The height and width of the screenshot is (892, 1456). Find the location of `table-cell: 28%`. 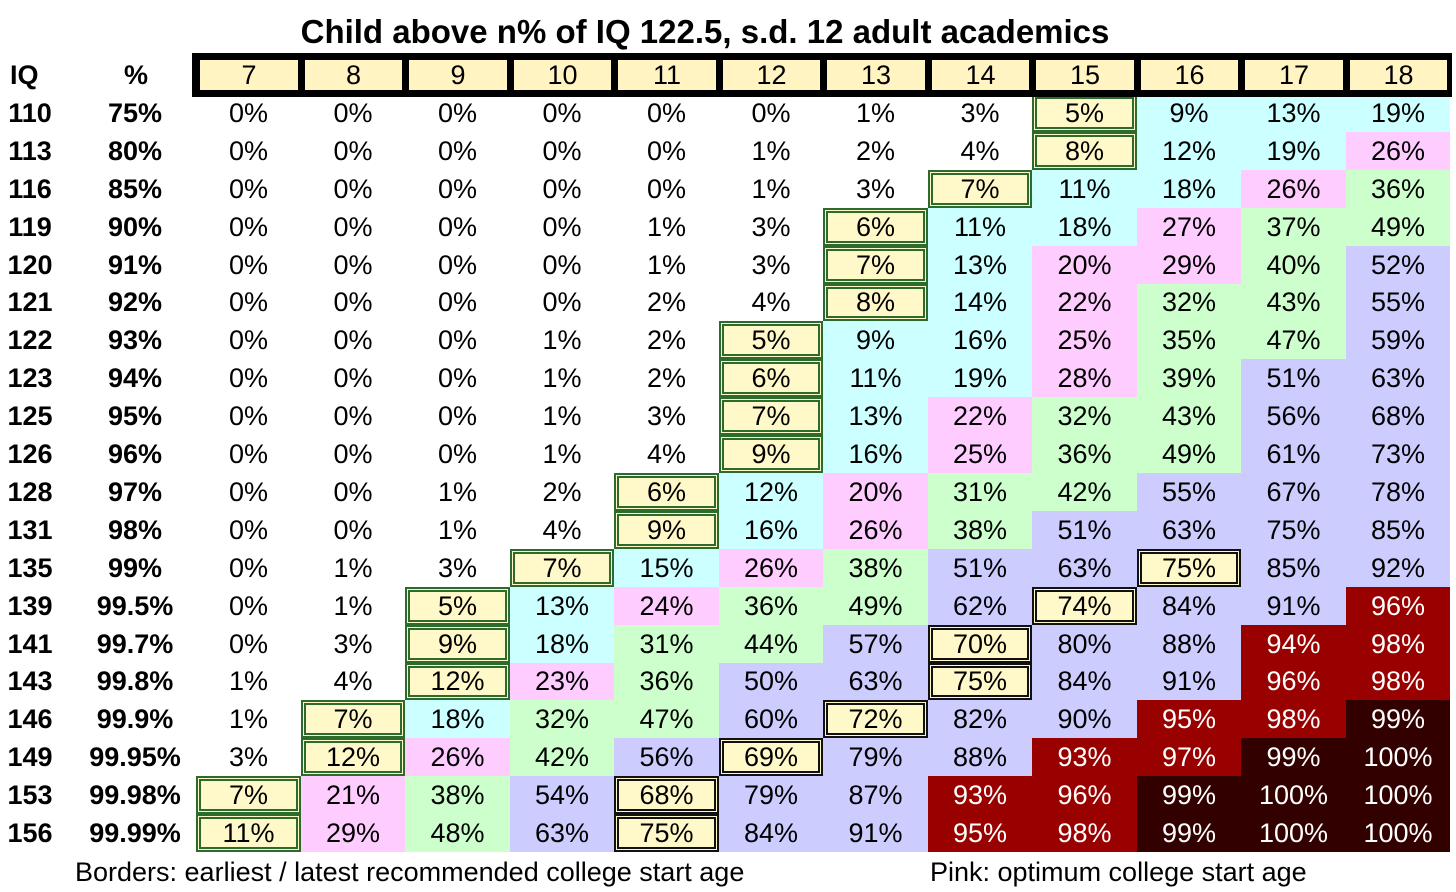

table-cell: 28% is located at coordinates (1084, 378).